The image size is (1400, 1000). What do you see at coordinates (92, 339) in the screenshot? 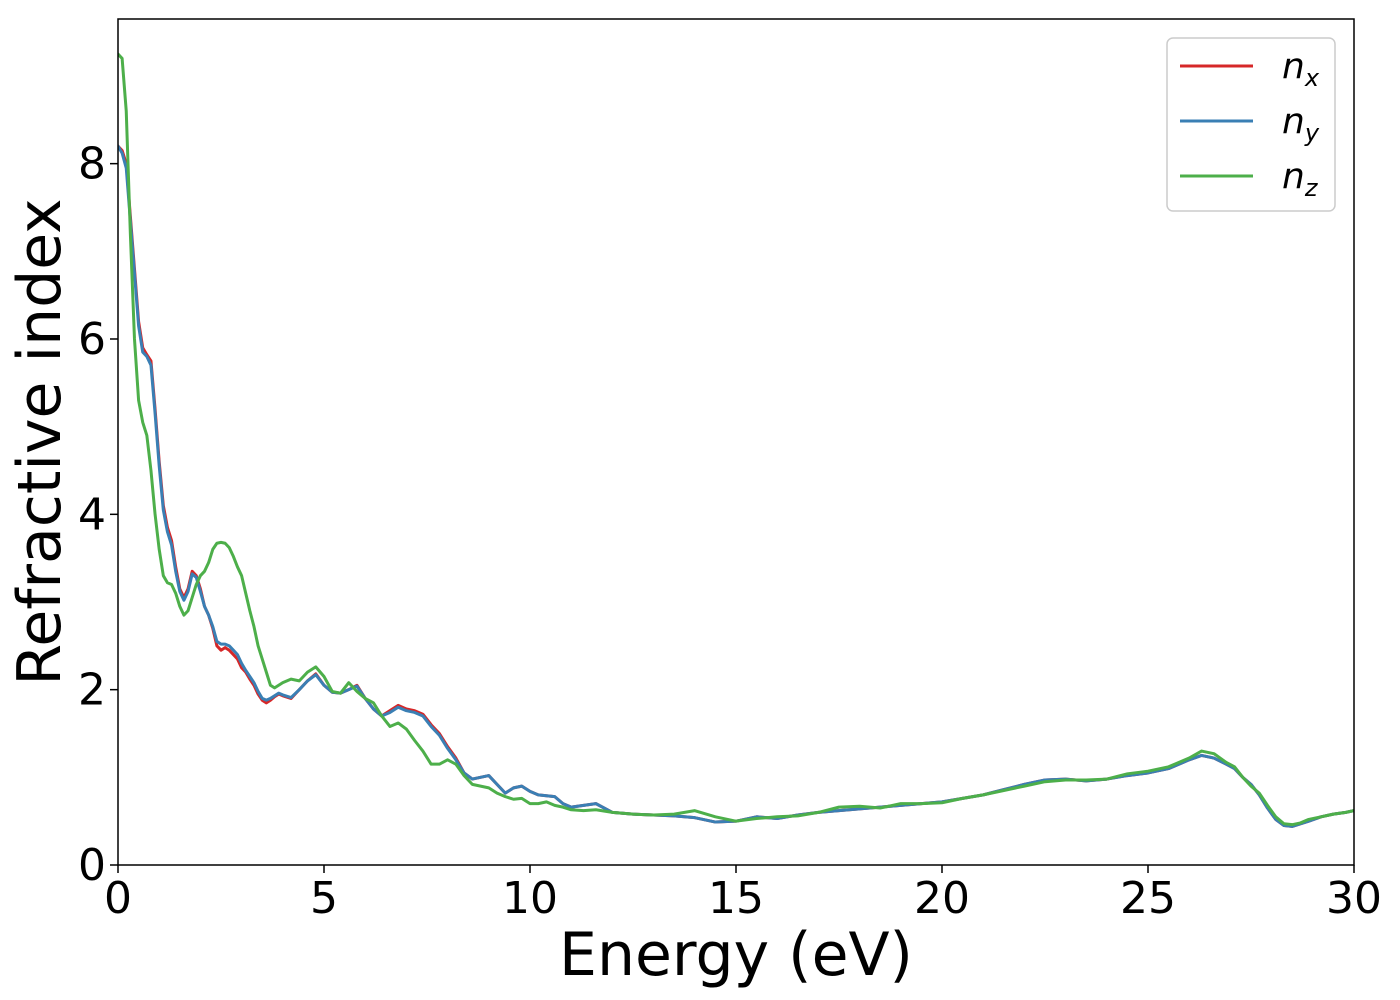
I see `y-tick-label: 6` at bounding box center [92, 339].